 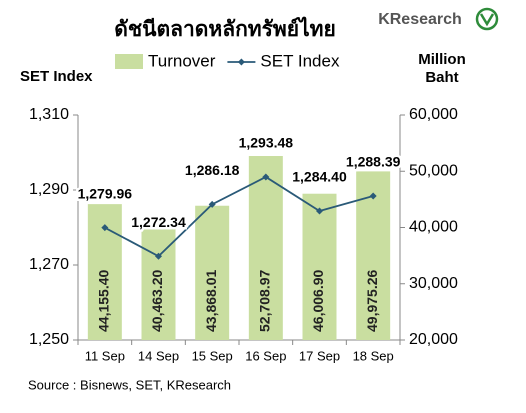 I want to click on bar-value-label: 40,463.20, so click(x=157, y=301).